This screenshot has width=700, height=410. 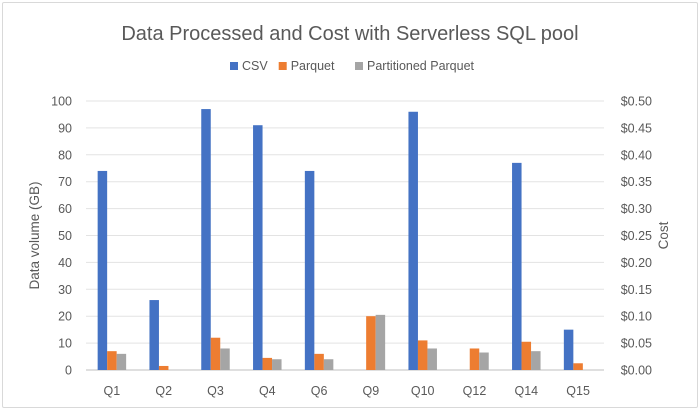 I want to click on y-tick-label: 0, so click(x=68, y=371).